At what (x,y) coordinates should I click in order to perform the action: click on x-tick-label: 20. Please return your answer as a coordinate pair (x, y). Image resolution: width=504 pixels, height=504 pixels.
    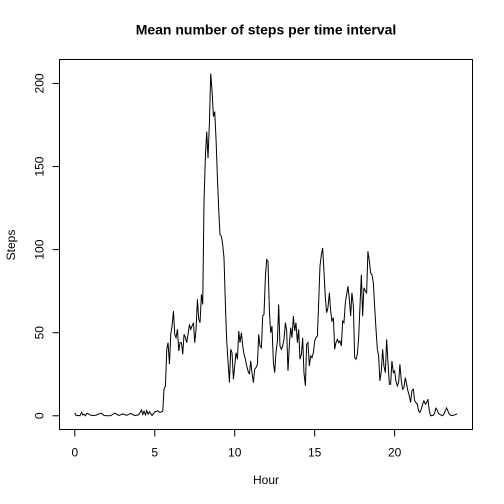
    Looking at the image, I should click on (395, 453).